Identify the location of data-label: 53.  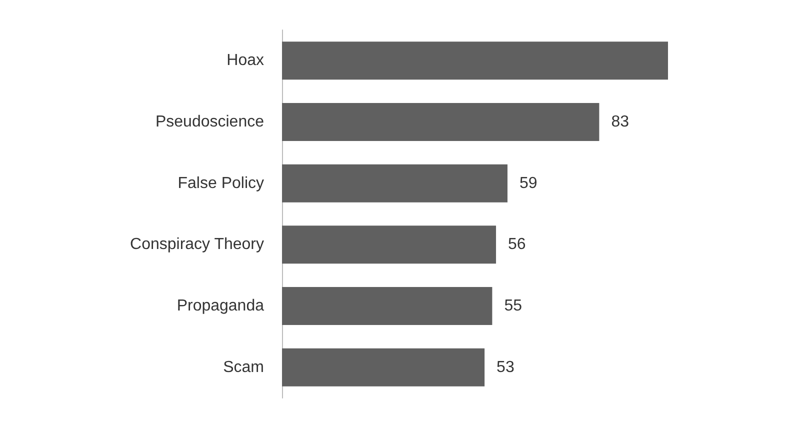
(505, 367).